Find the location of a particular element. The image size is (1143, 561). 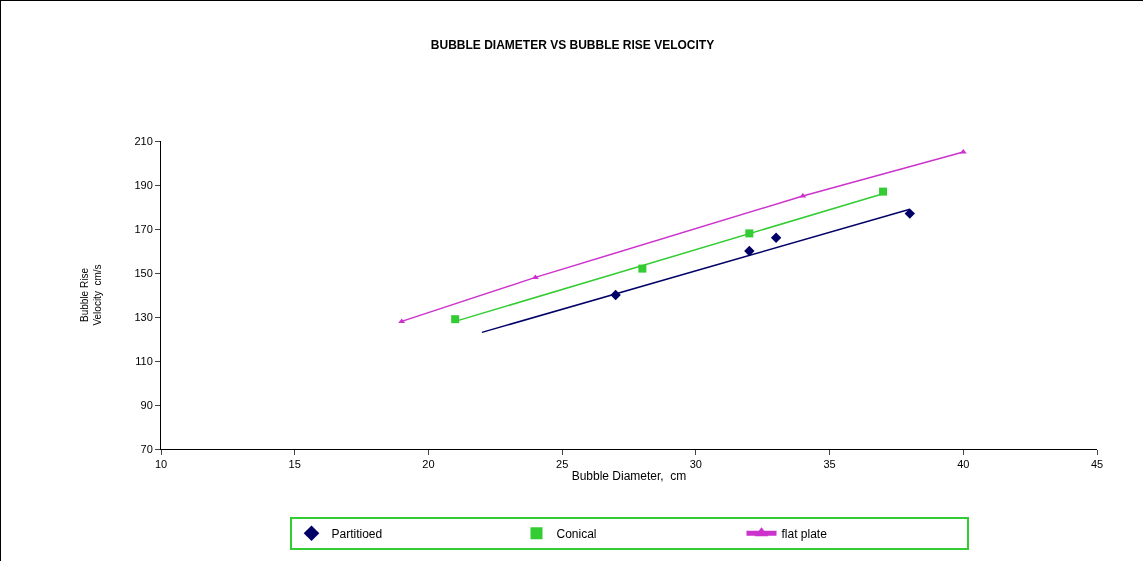

x-tick-label: 35 is located at coordinates (829, 464).